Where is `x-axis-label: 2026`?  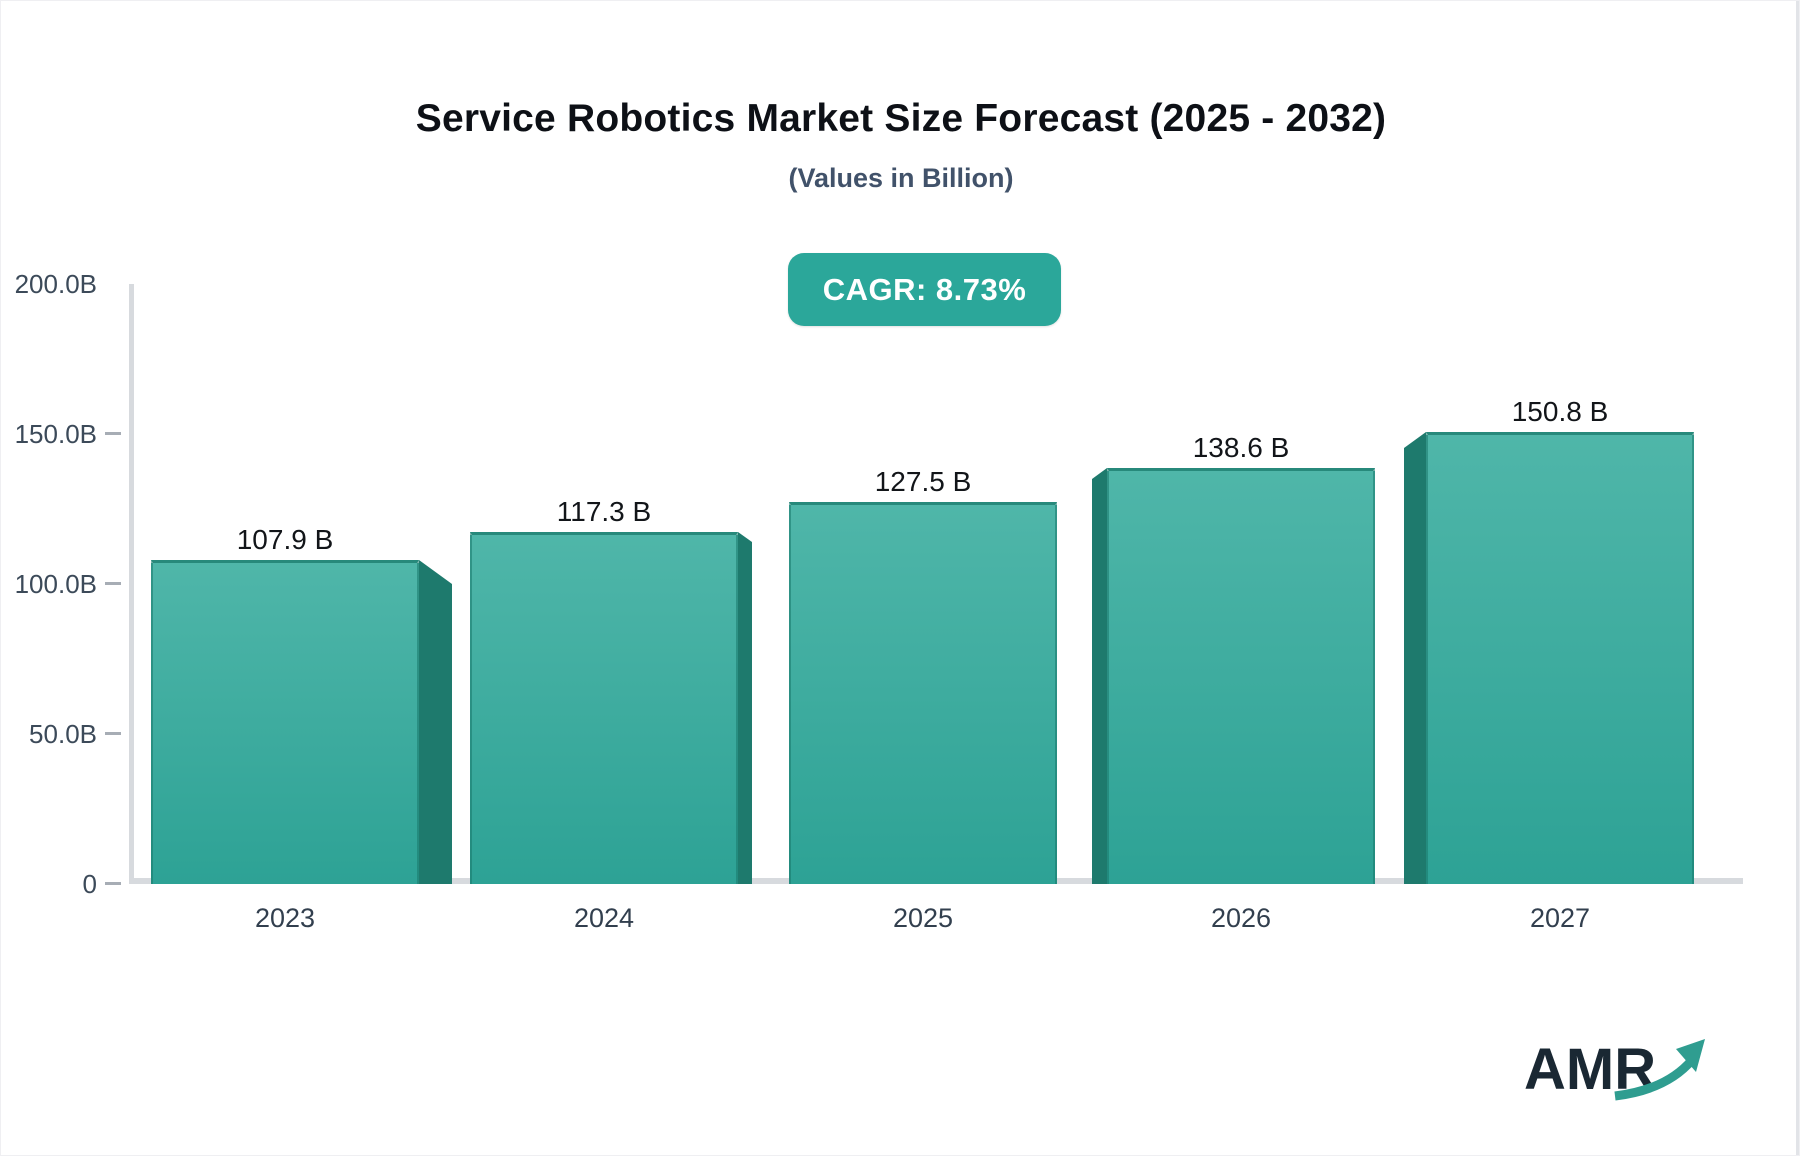
x-axis-label: 2026 is located at coordinates (1241, 918).